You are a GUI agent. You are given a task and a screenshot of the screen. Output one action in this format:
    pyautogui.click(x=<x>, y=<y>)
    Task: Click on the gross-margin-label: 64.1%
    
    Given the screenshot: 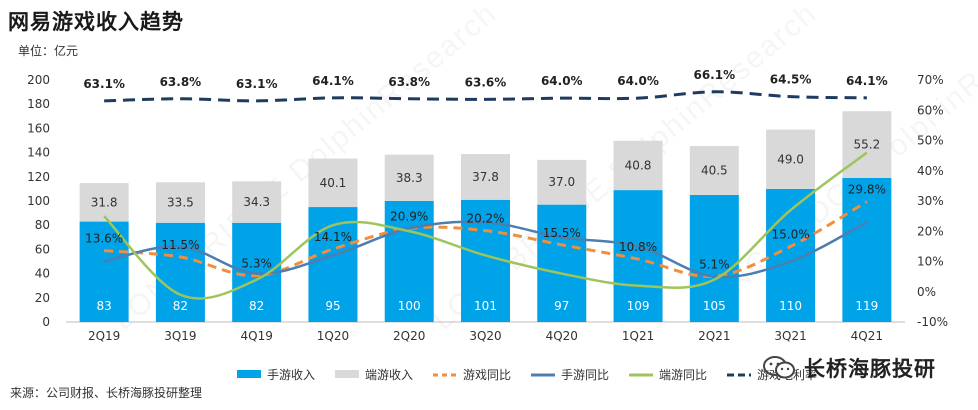 What is the action you would take?
    pyautogui.click(x=333, y=81)
    